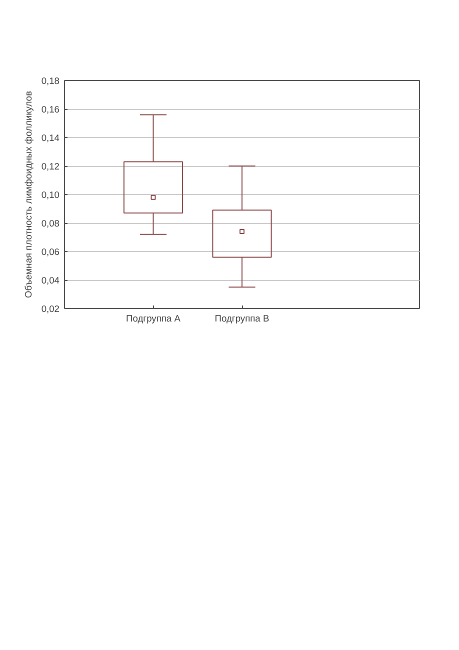  What do you see at coordinates (50, 309) in the screenshot?
I see `y-tick-label: 0,02` at bounding box center [50, 309].